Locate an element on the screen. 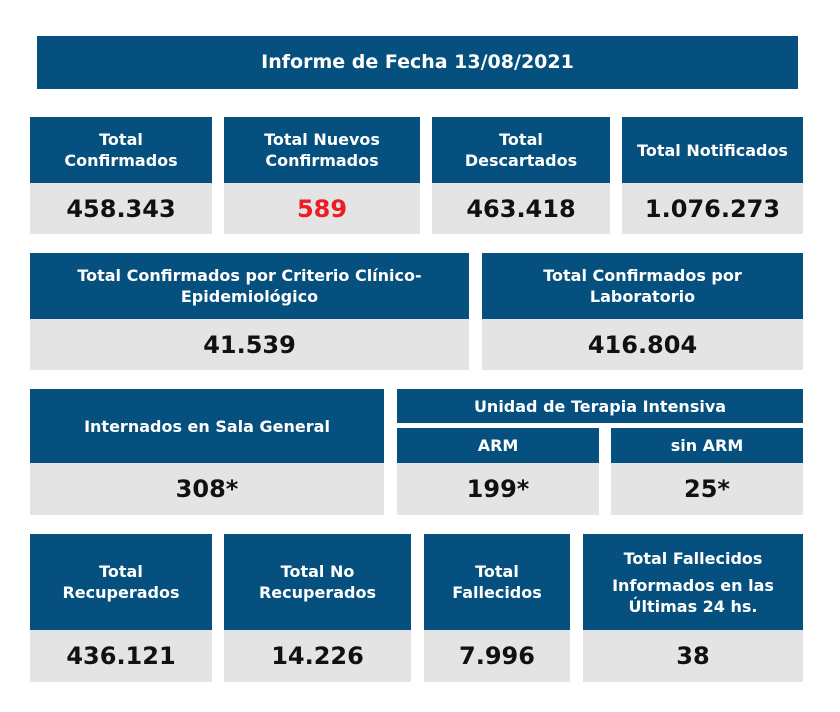 The height and width of the screenshot is (712, 840). sala-general-value: 308* is located at coordinates (207, 489).